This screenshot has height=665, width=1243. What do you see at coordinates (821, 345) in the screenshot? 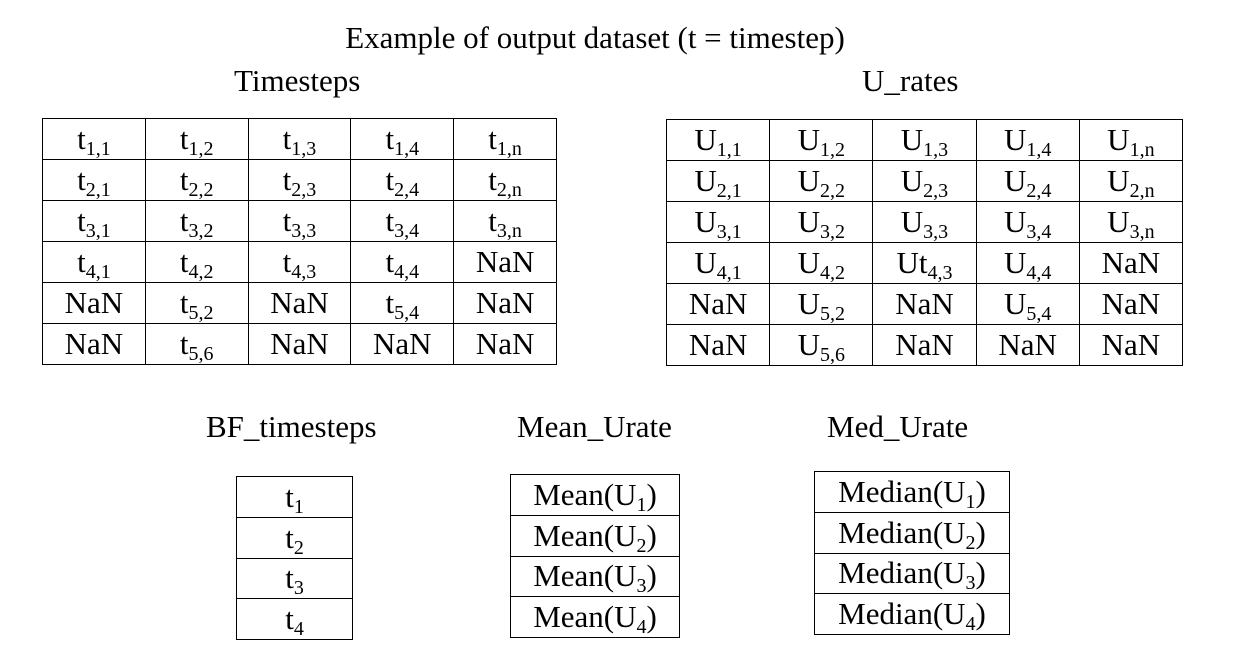
I see `table-cell: U5,6` at bounding box center [821, 345].